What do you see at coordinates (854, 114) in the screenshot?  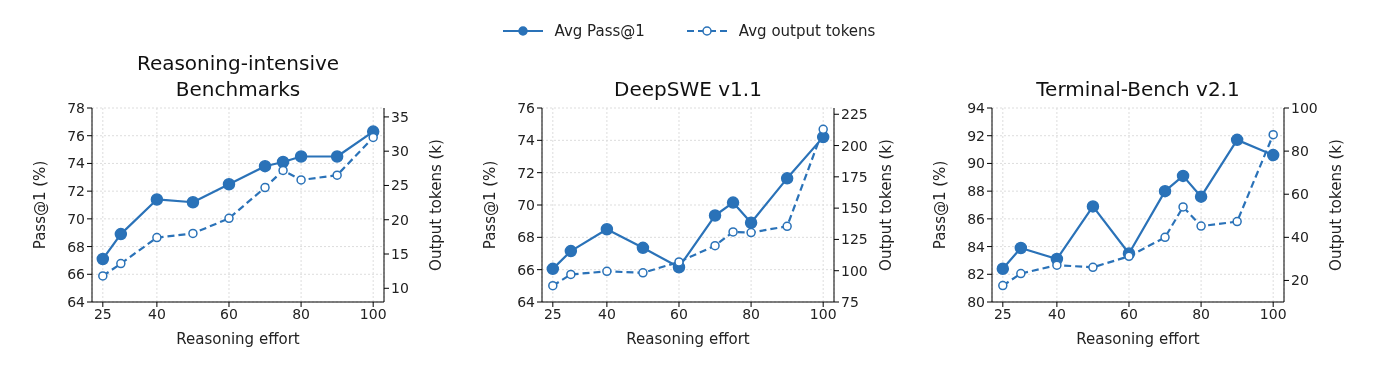 I see `y2-tick-label: 225` at bounding box center [854, 114].